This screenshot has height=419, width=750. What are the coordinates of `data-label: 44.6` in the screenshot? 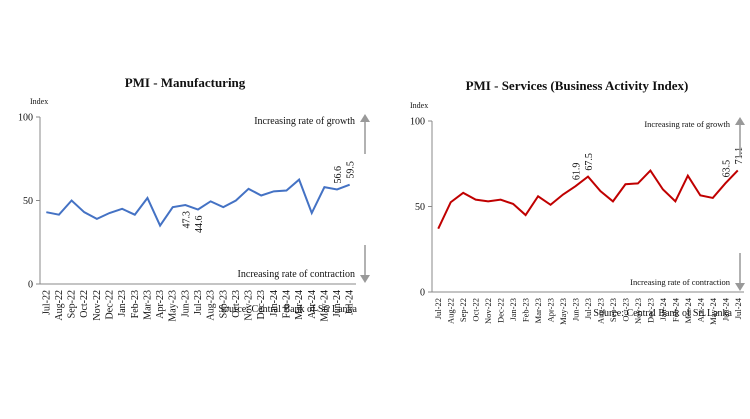 It's located at (199, 225).